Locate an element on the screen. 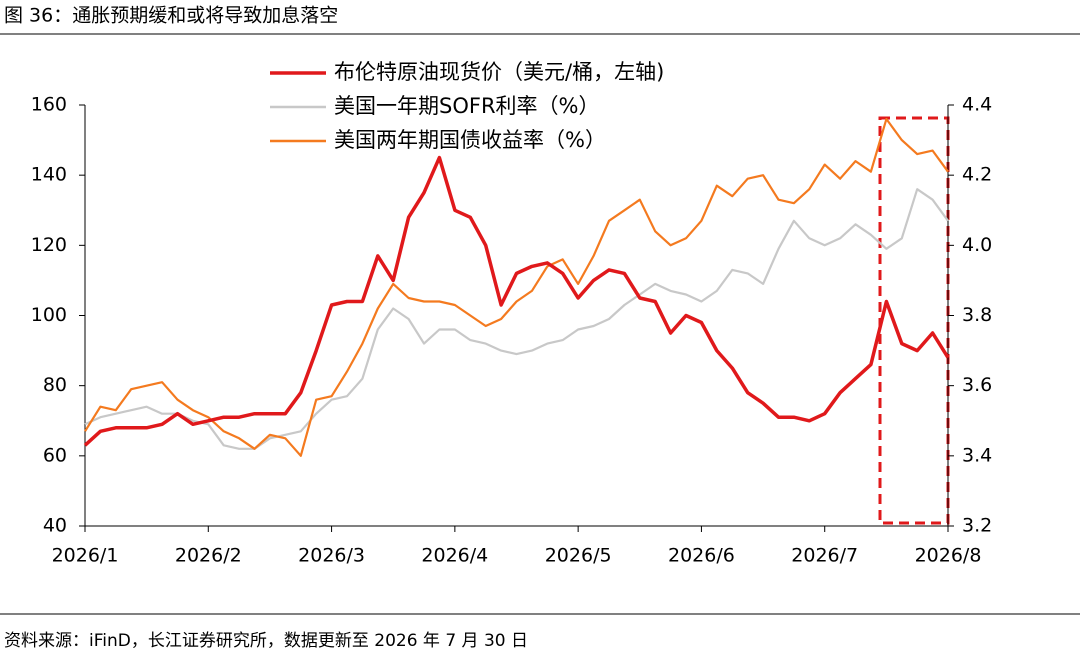 The width and height of the screenshot is (1080, 665). y2-tick-label: 3.6 is located at coordinates (977, 385).